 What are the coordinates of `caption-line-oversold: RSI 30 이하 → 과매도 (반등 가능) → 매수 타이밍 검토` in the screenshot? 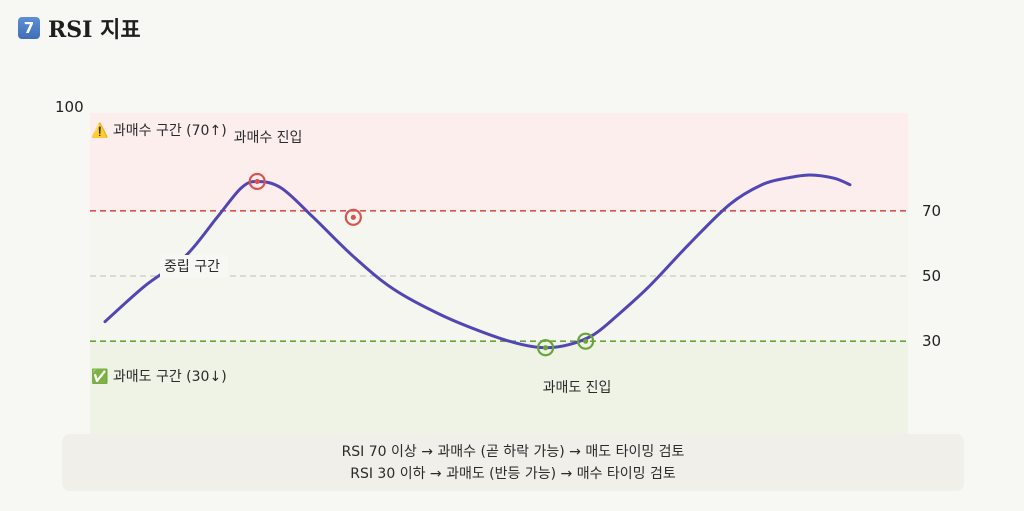 It's located at (513, 473).